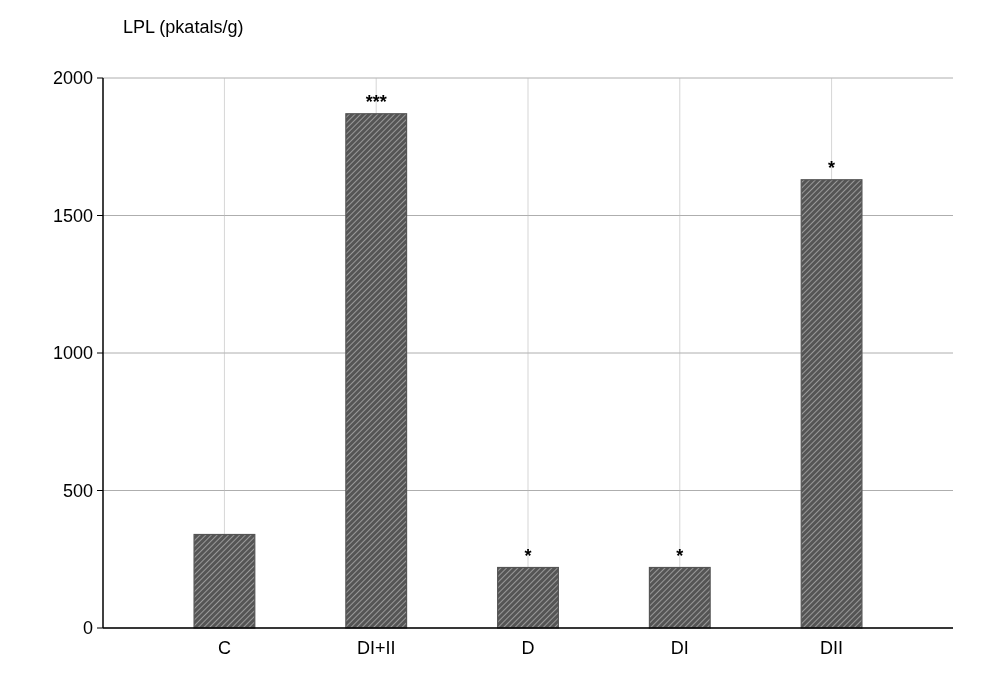 This screenshot has height=690, width=1001. I want to click on y-tick-label: 0, so click(87, 628).